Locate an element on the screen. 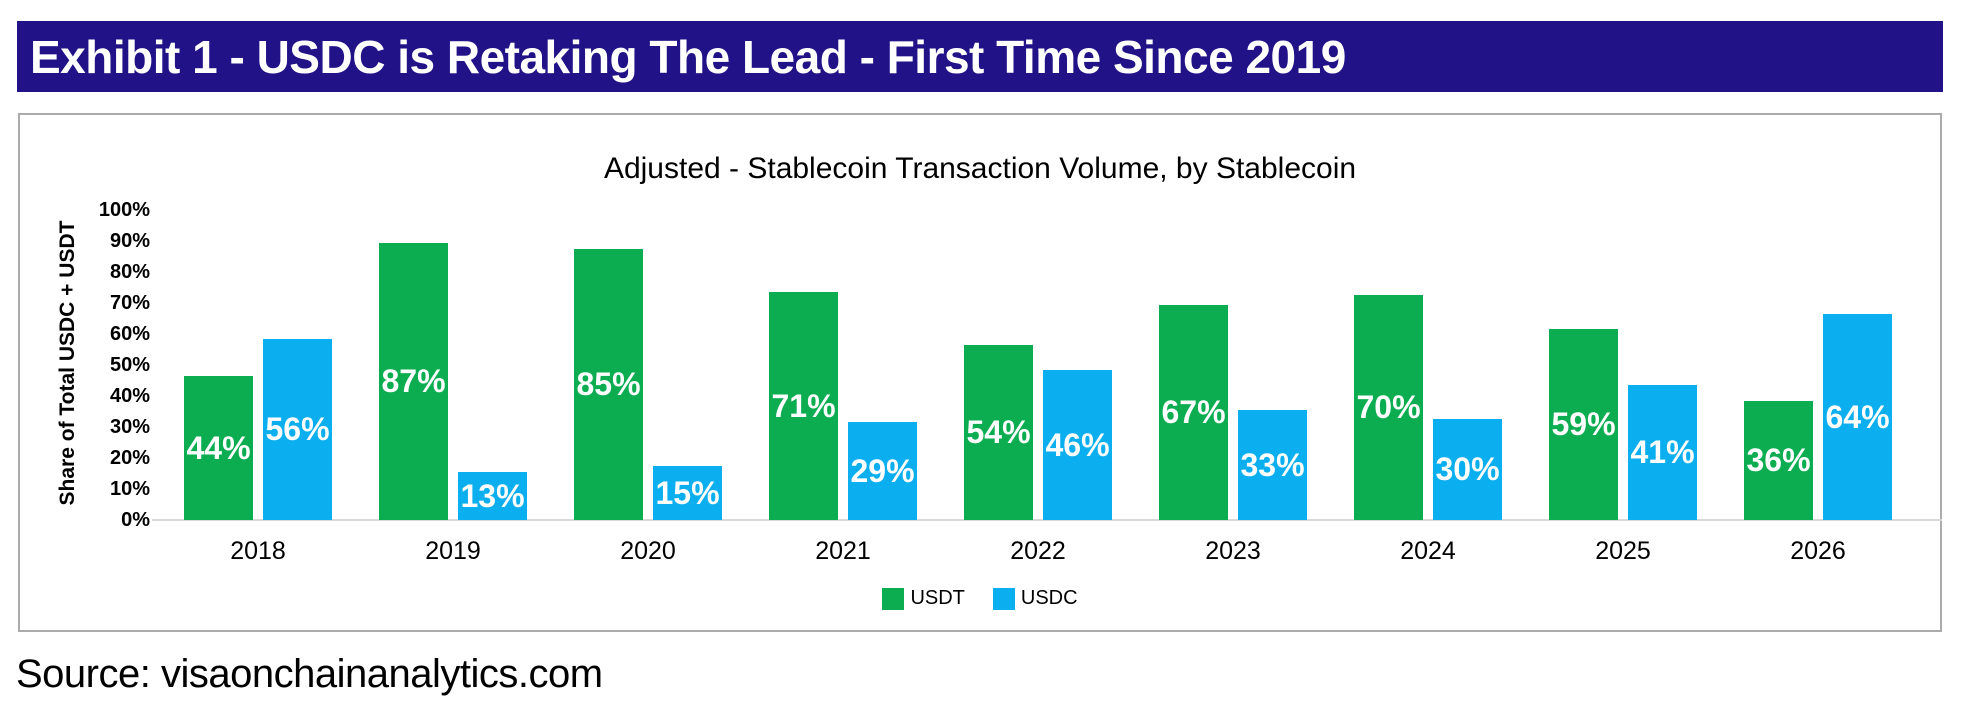  bar-value-label: 54% is located at coordinates (998, 432).